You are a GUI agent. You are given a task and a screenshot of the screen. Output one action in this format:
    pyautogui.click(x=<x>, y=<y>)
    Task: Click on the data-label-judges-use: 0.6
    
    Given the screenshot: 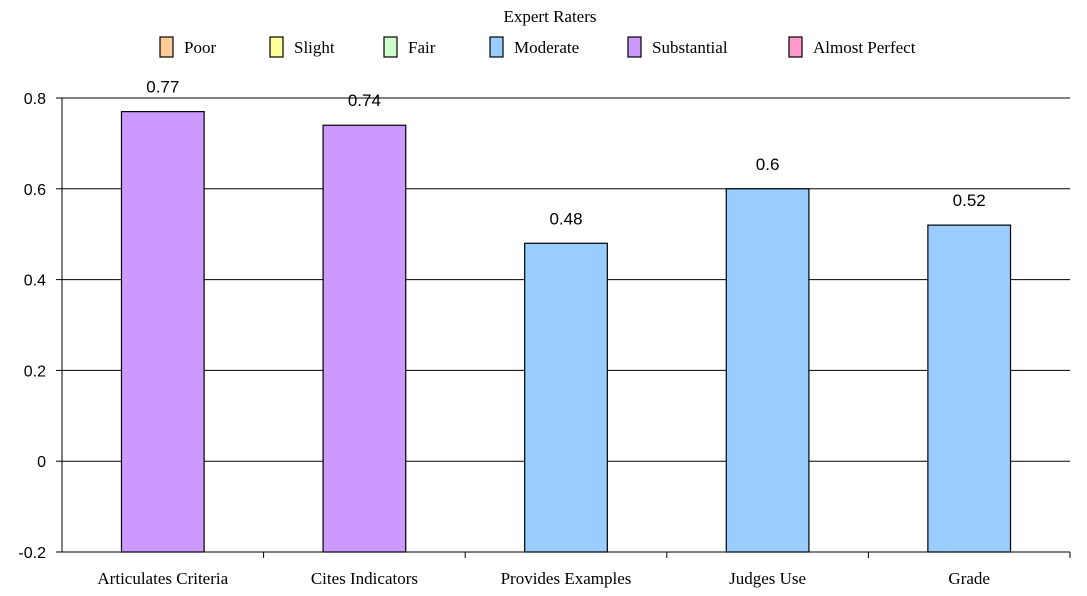 What is the action you would take?
    pyautogui.click(x=768, y=164)
    